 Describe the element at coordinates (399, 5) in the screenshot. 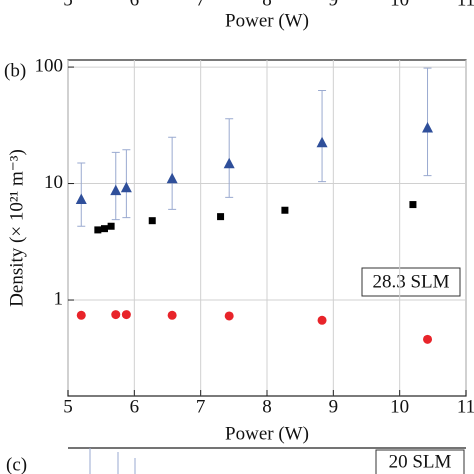

I see `top-x-tick-label: 10` at that location.